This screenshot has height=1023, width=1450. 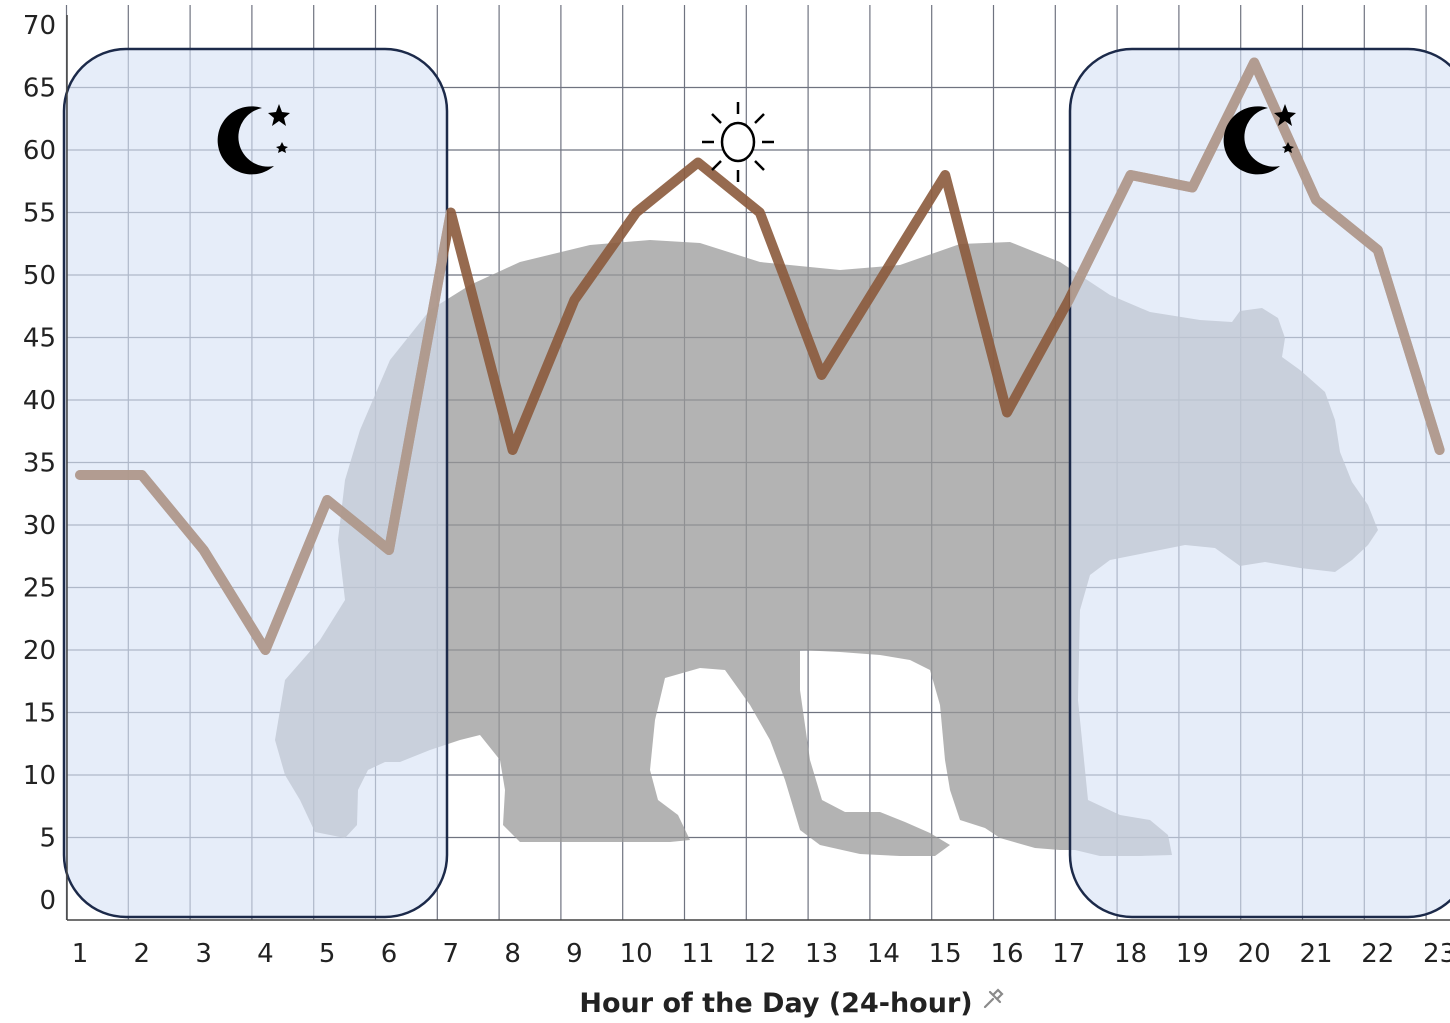 What do you see at coordinates (1192, 954) in the screenshot?
I see `x-tick-label: 19` at bounding box center [1192, 954].